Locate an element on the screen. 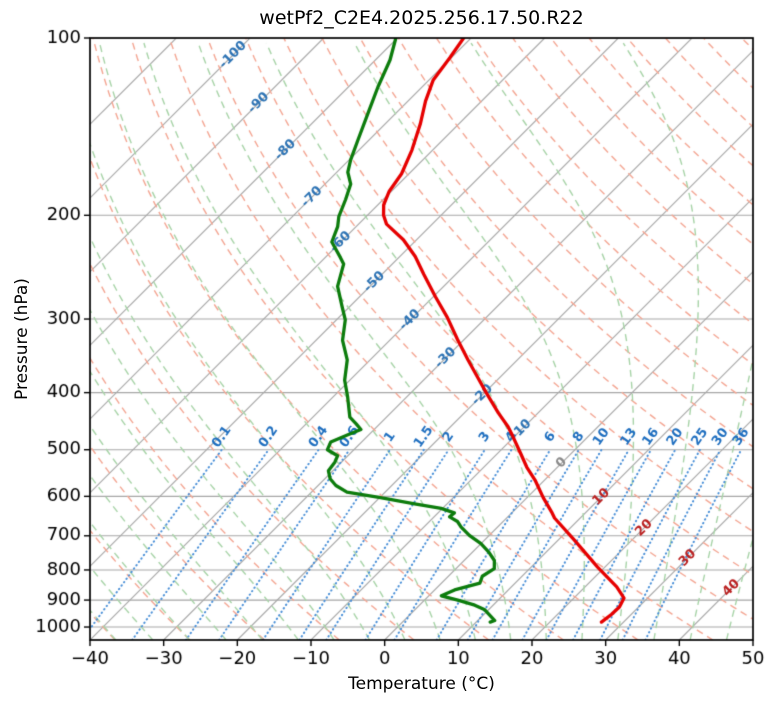  x-axis-label: Temperature (°C) is located at coordinates (421, 684).